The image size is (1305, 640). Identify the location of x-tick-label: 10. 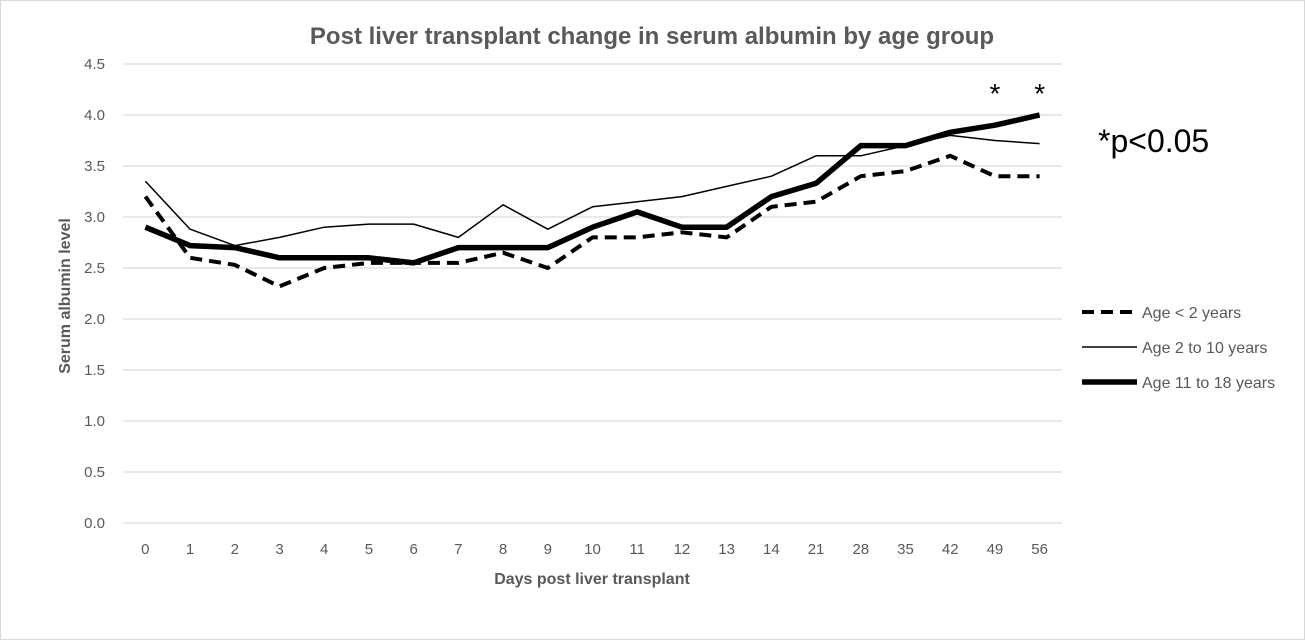
(592, 549).